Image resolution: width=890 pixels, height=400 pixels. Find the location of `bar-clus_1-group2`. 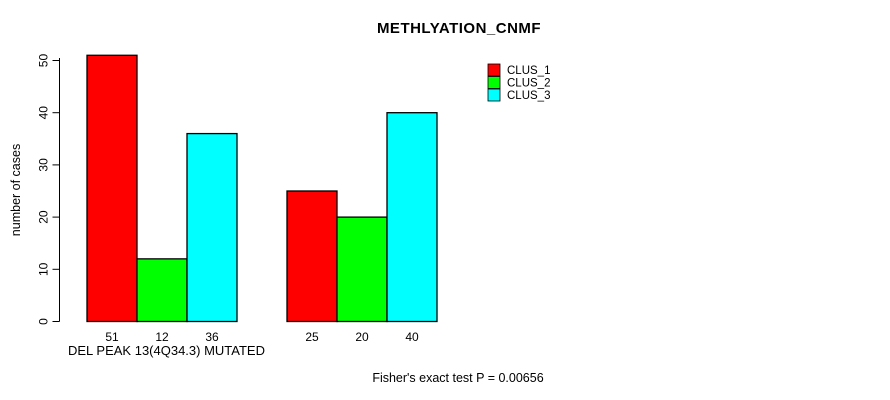

bar-clus_1-group2 is located at coordinates (312, 256).